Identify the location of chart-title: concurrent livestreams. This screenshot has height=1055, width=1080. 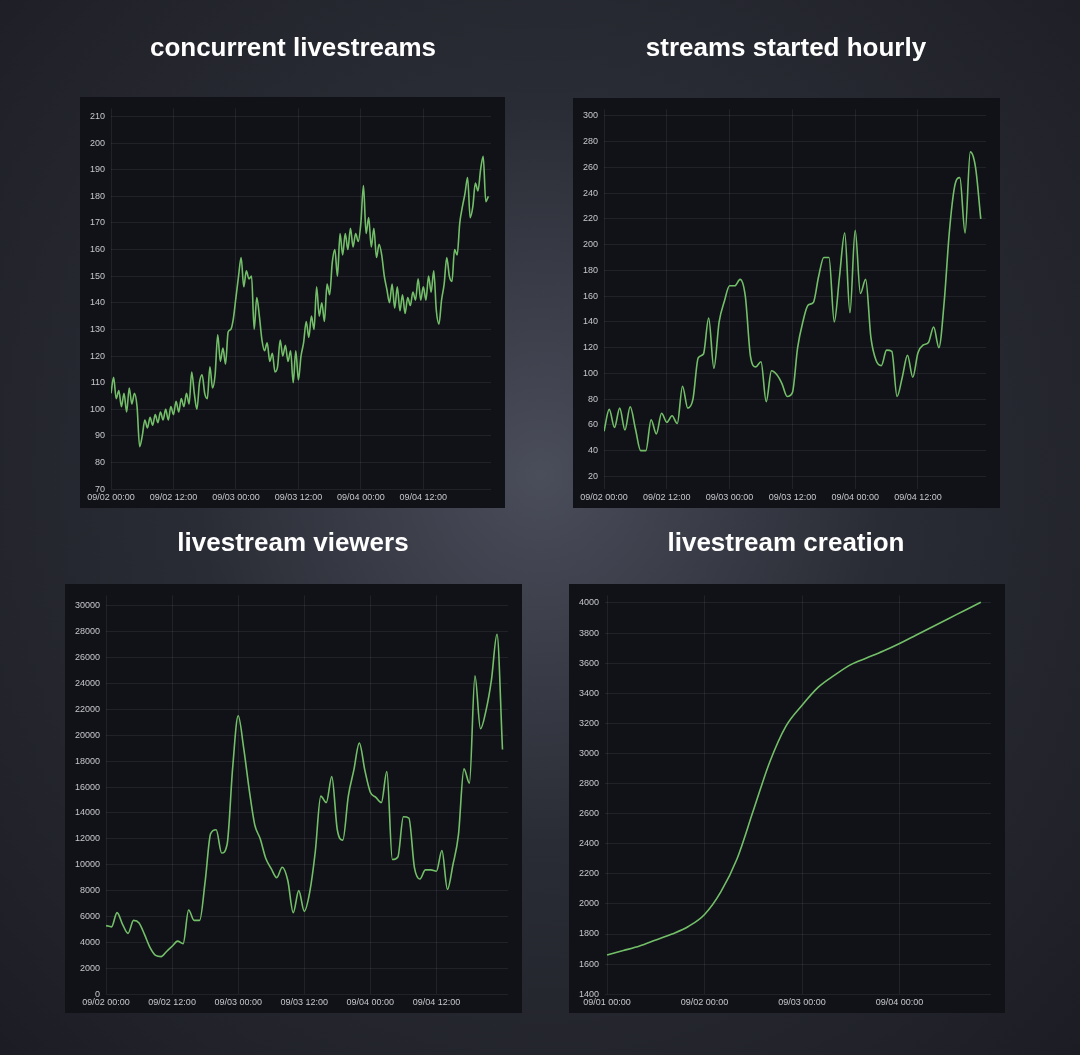
(293, 47).